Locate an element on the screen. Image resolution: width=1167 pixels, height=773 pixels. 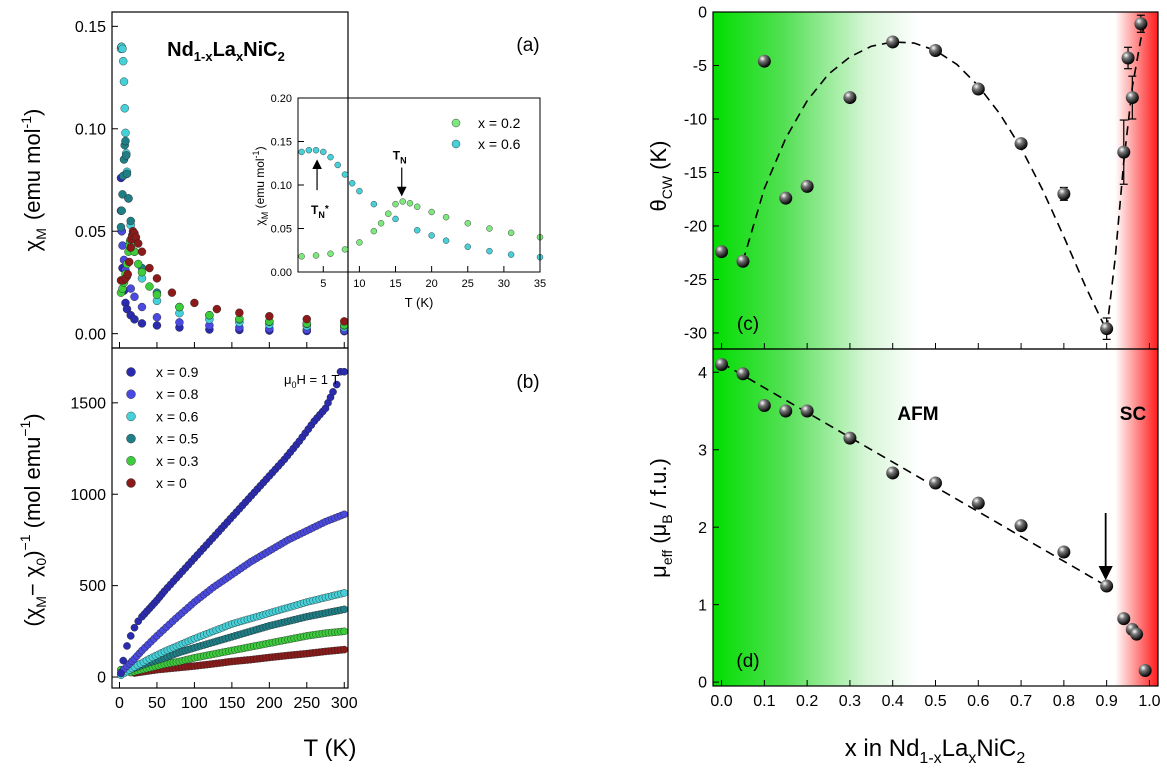
inset-xtick-label: 10 is located at coordinates (359, 284).